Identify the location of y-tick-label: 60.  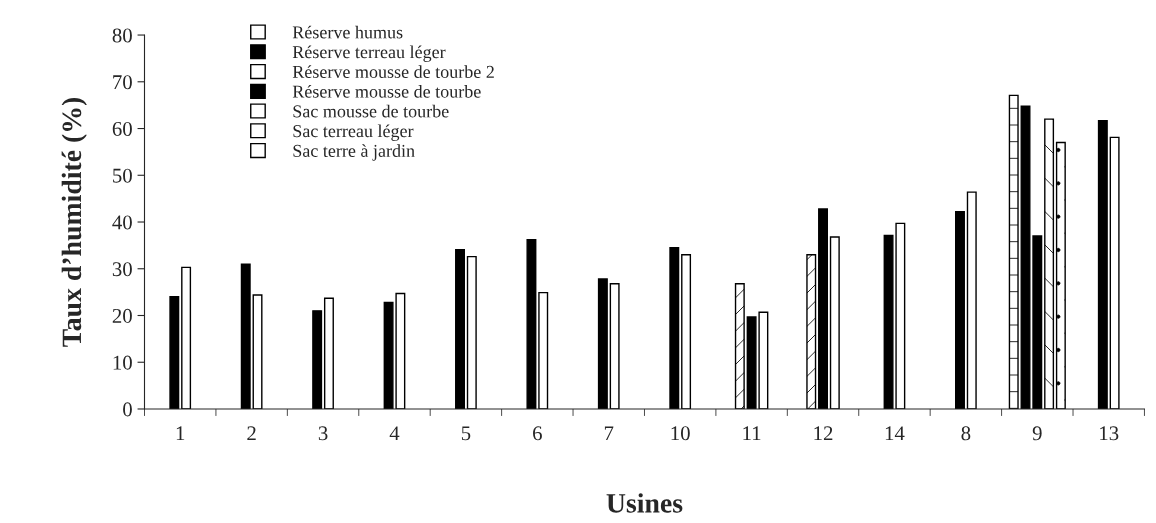
(122, 128).